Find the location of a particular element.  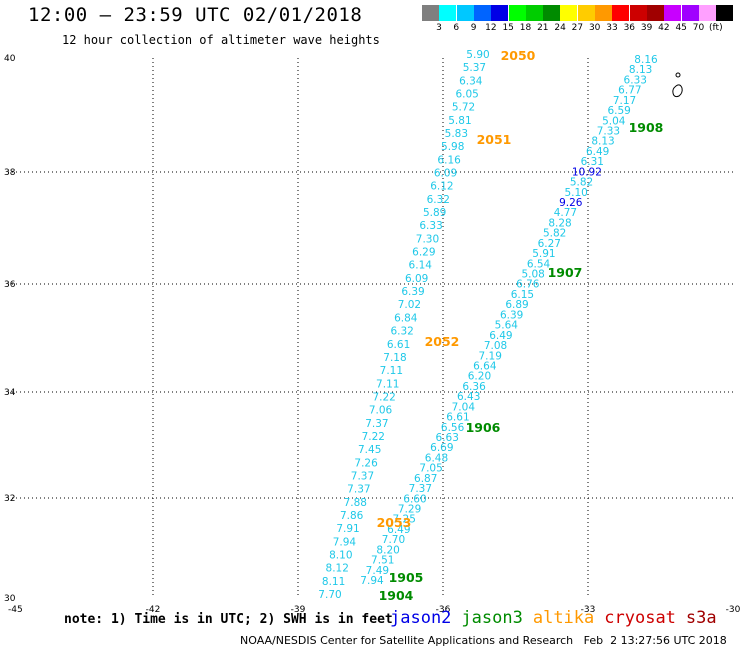

satellite-legend-cryosat: cryosat is located at coordinates (640, 618).